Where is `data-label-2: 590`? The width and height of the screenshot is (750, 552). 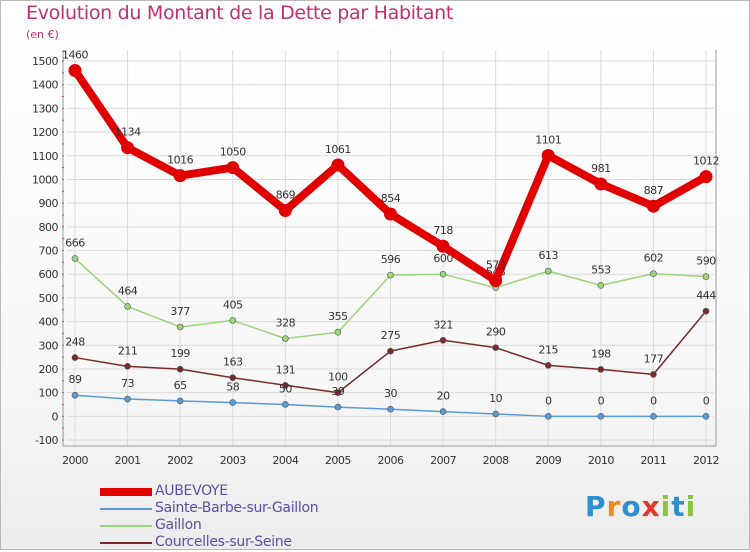
data-label-2: 590 is located at coordinates (706, 261).